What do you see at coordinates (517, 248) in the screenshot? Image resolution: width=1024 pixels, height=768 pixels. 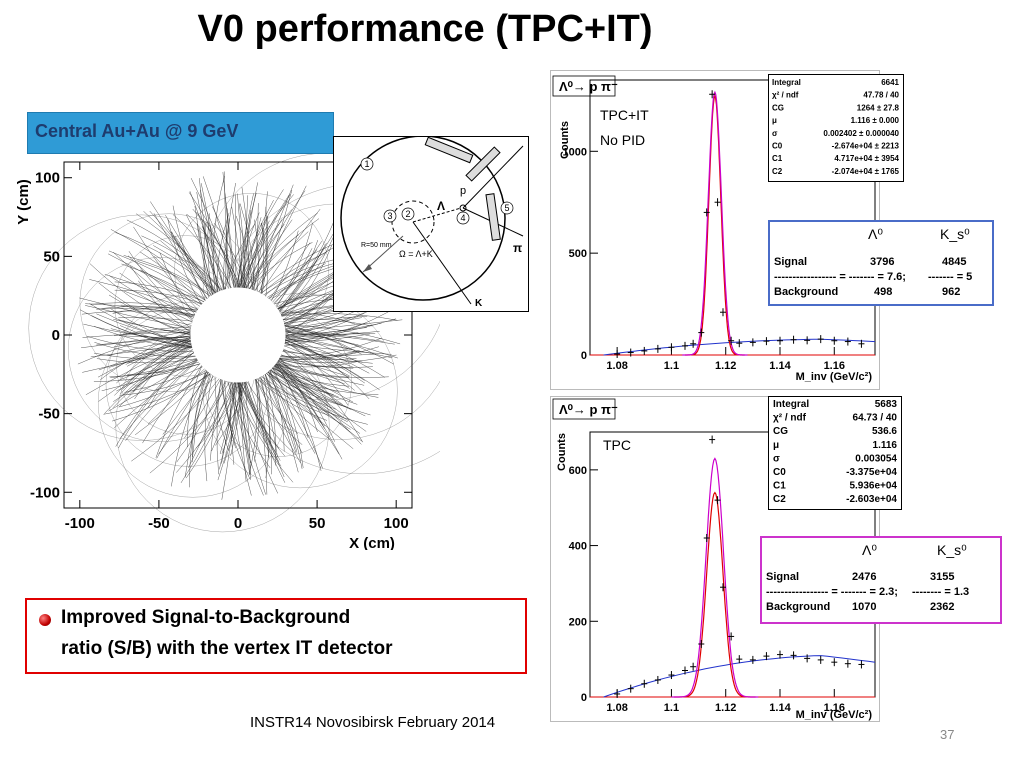 I see `label-pi: π` at bounding box center [517, 248].